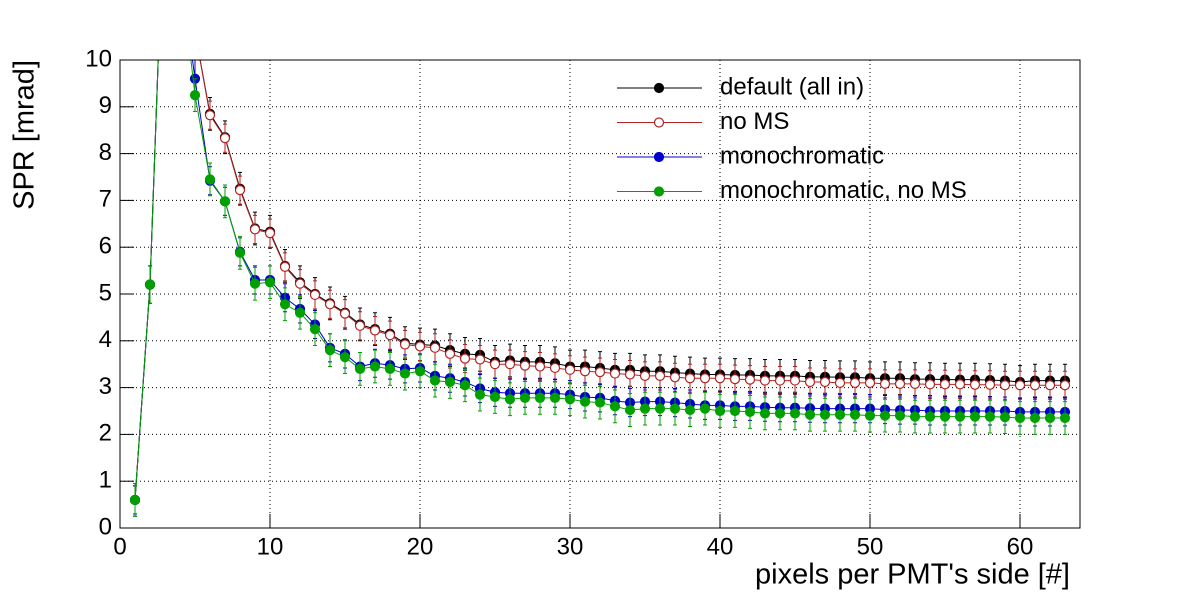 The height and width of the screenshot is (600, 1200). Describe the element at coordinates (720, 546) in the screenshot. I see `x-tick-label: 40` at that location.